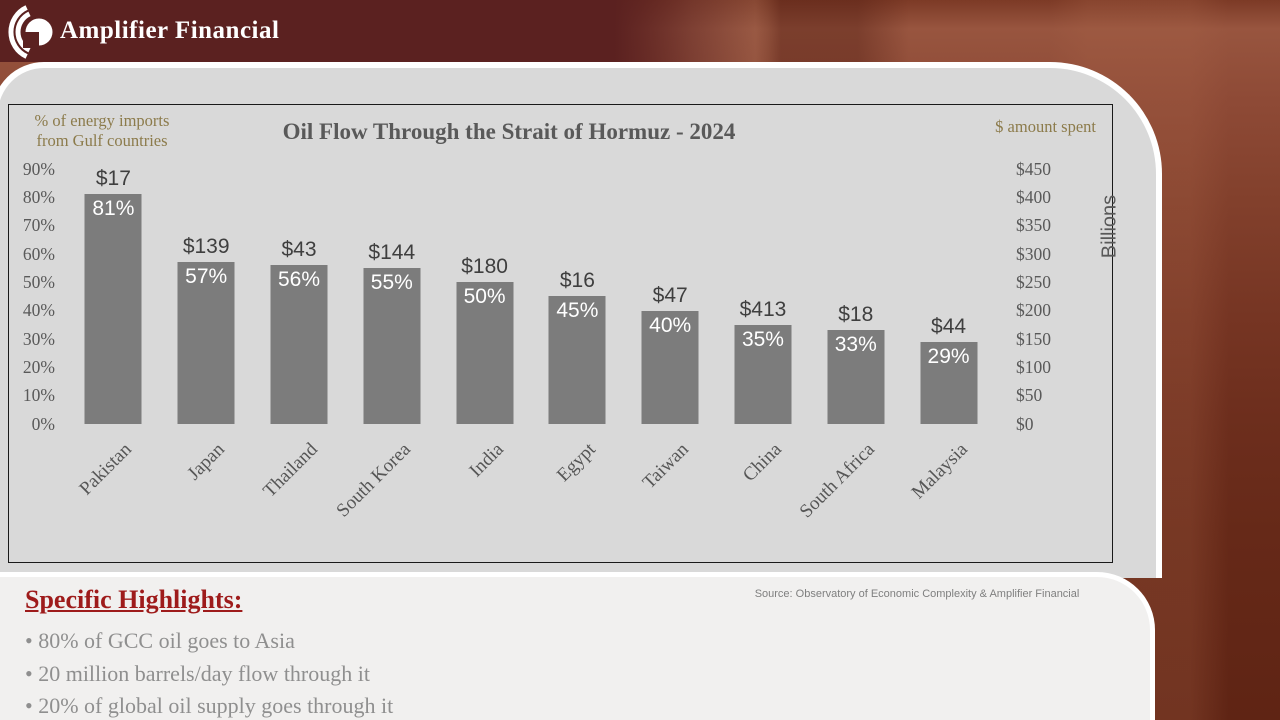 This screenshot has width=1280, height=720. What do you see at coordinates (38, 225) in the screenshot?
I see `left-axis-tick: 70%` at bounding box center [38, 225].